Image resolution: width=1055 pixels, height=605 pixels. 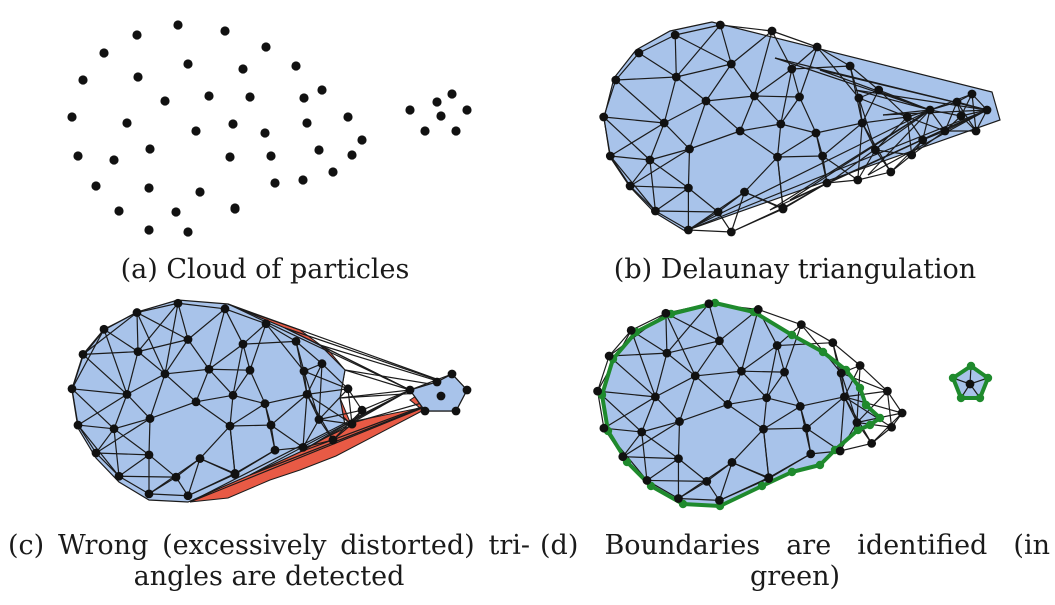 I want to click on caption-b: (b) Delaunay triangulation, so click(x=795, y=269).